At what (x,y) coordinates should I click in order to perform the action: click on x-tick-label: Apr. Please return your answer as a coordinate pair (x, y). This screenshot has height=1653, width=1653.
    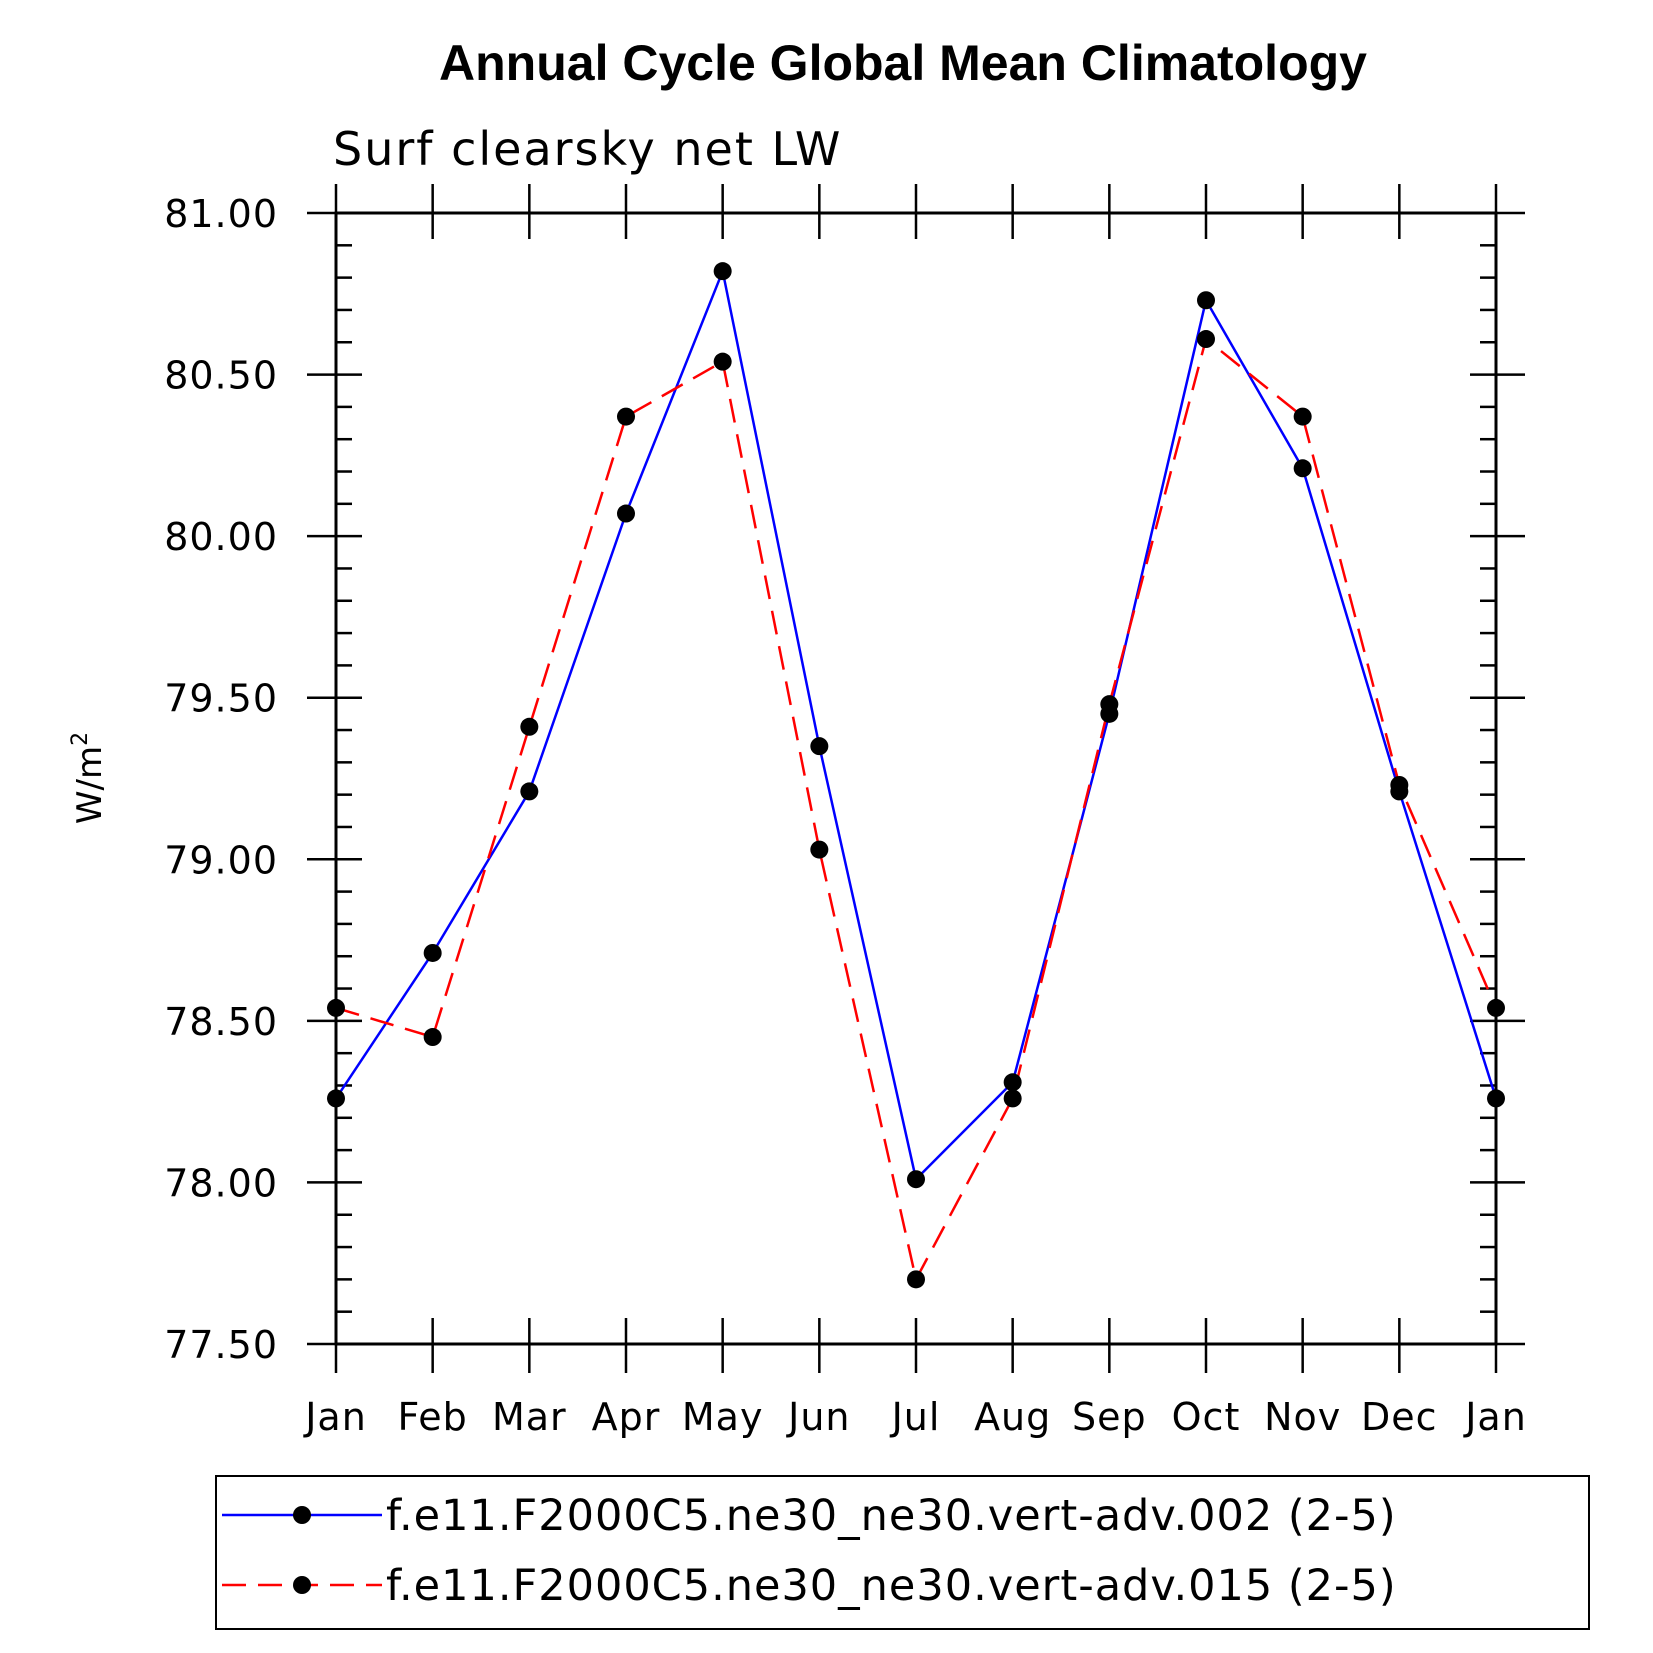
    Looking at the image, I should click on (626, 1417).